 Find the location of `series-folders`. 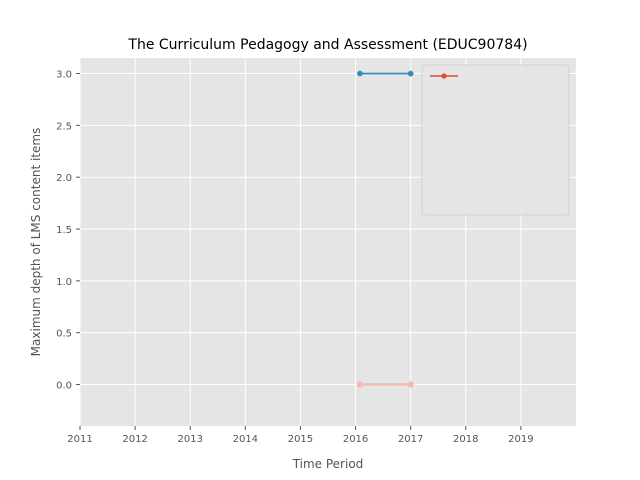

series-folders is located at coordinates (385, 73).